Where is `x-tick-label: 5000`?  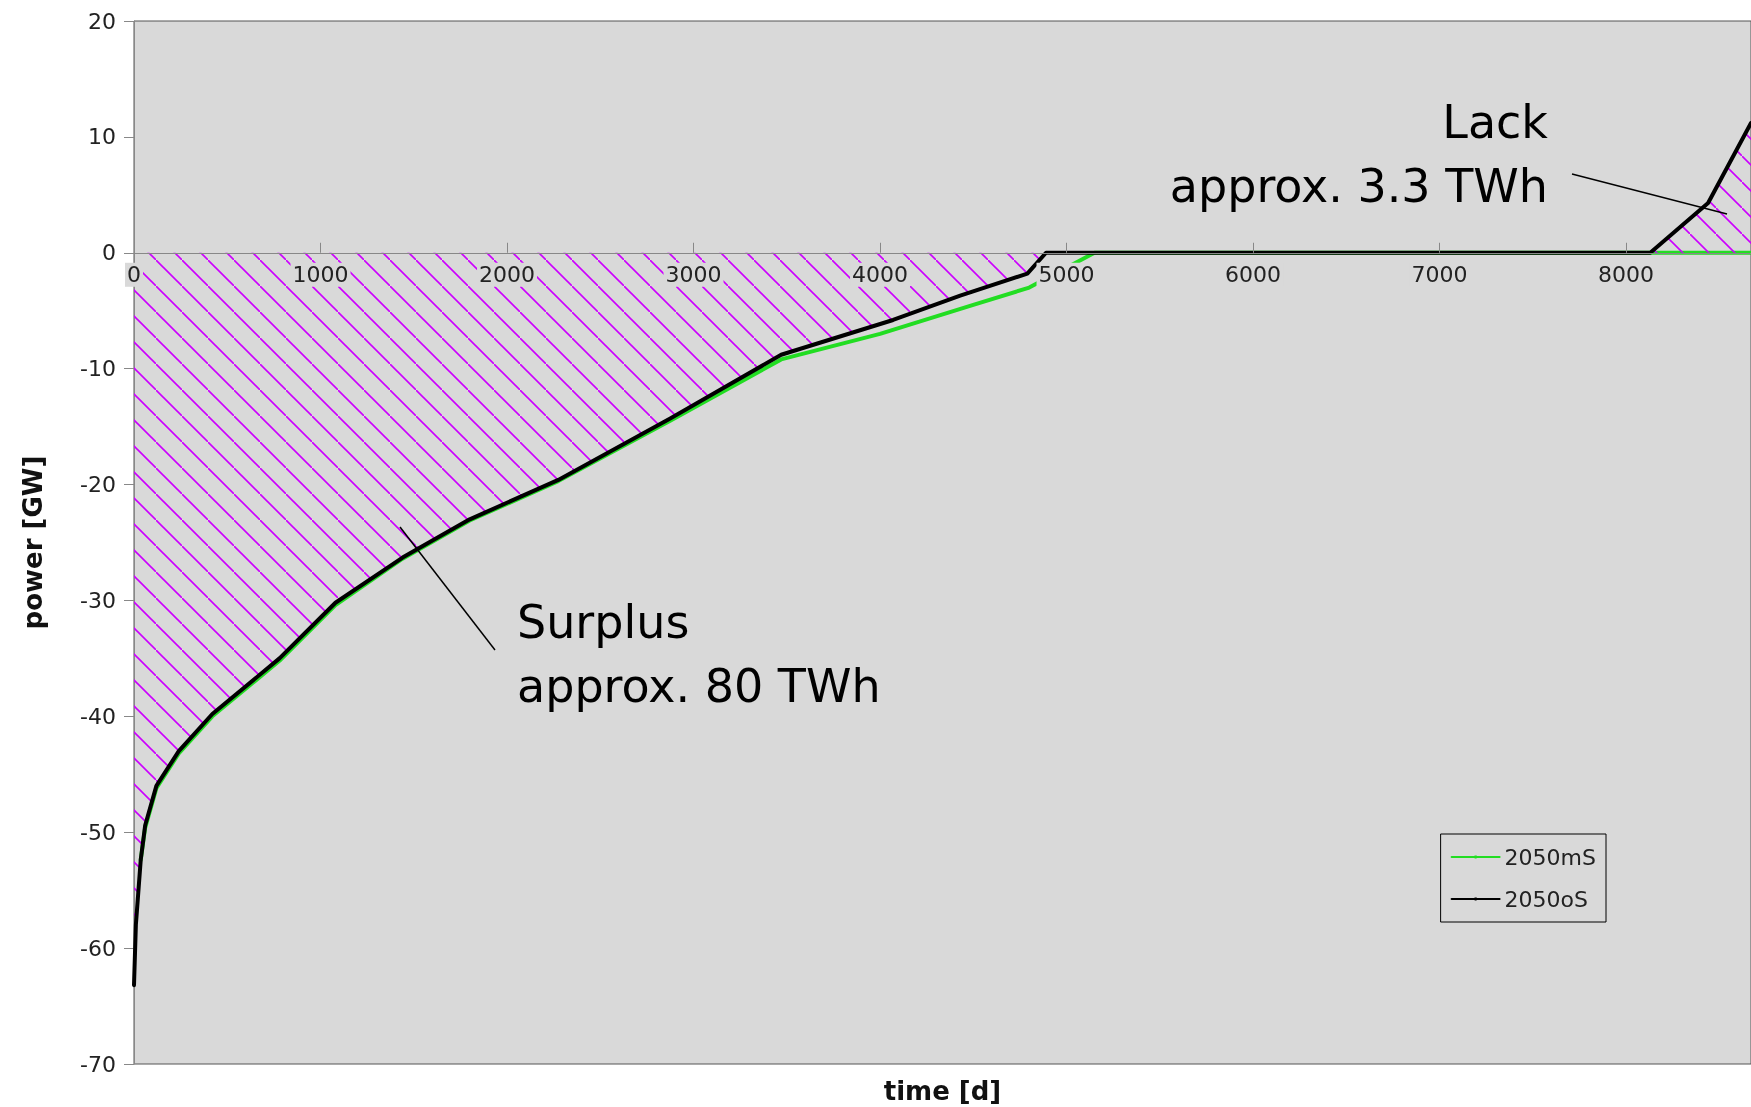 x-tick-label: 5000 is located at coordinates (1066, 275).